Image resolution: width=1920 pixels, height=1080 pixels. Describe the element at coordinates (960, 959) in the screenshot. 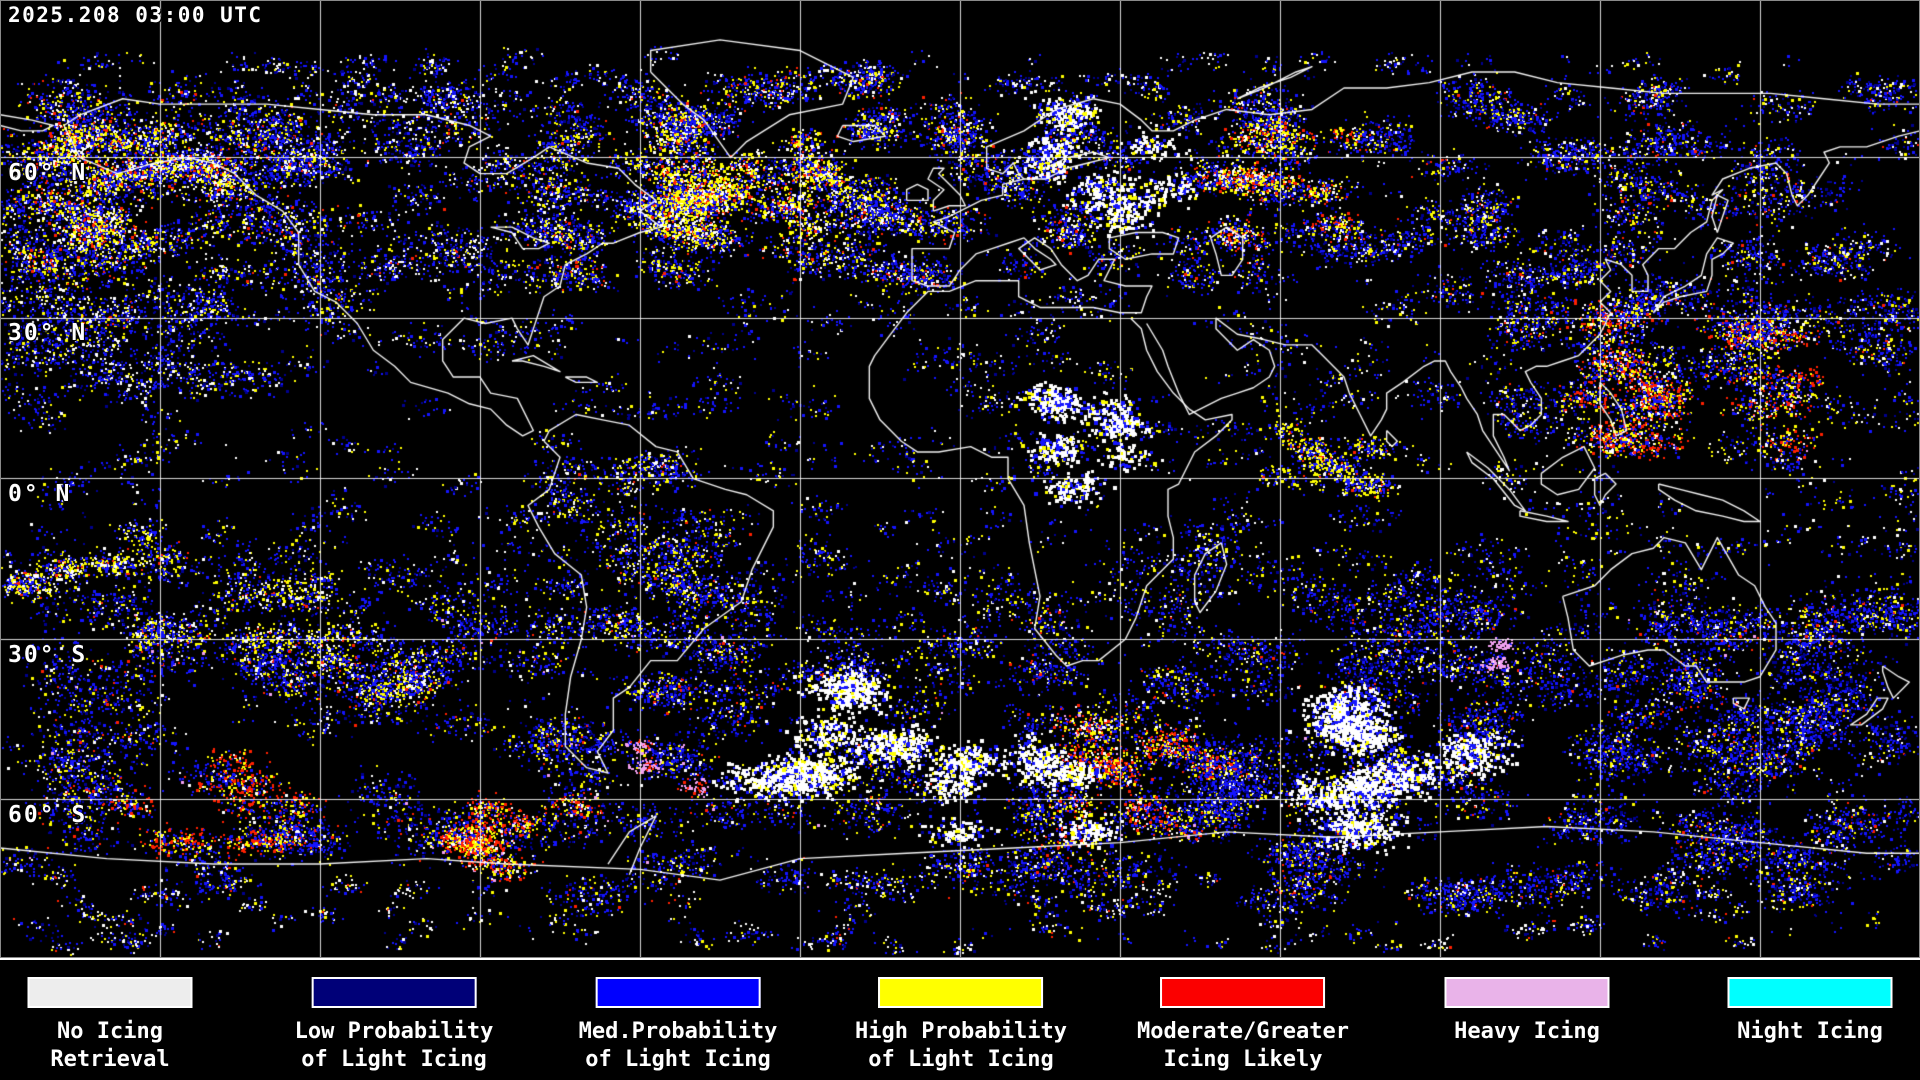

I see `map-legend-divider` at that location.